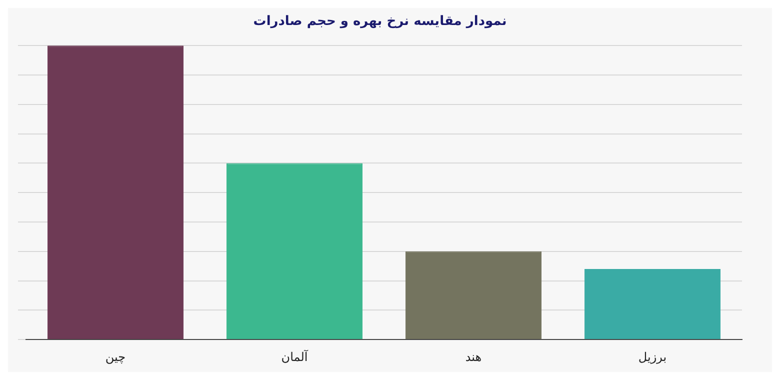 The width and height of the screenshot is (780, 380). I want to click on chart-title: نمودار مقایسه نرخ بهره و حجم صادرات, so click(380, 22).